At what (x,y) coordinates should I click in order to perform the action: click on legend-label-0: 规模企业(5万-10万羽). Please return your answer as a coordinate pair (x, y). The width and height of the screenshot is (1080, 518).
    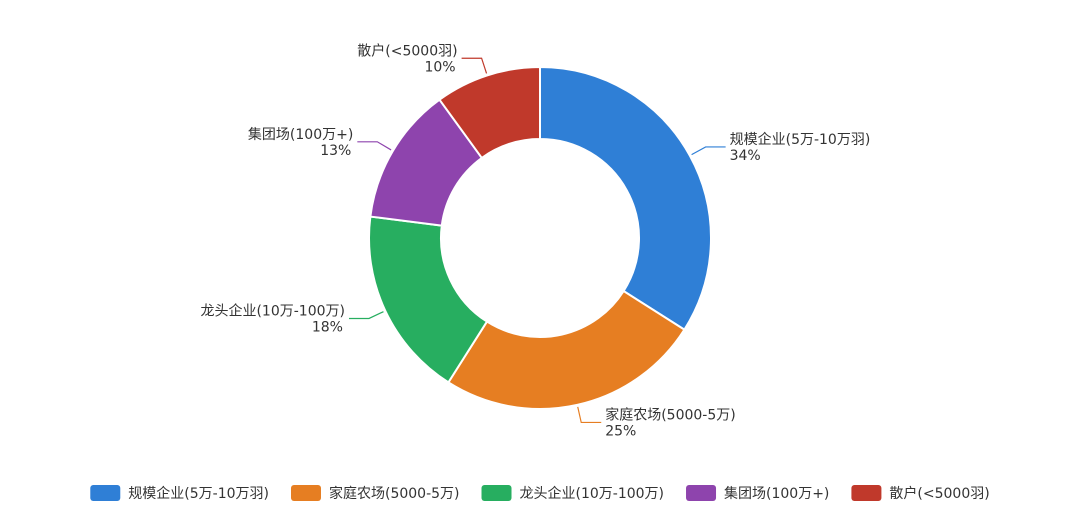
    Looking at the image, I should click on (198, 493).